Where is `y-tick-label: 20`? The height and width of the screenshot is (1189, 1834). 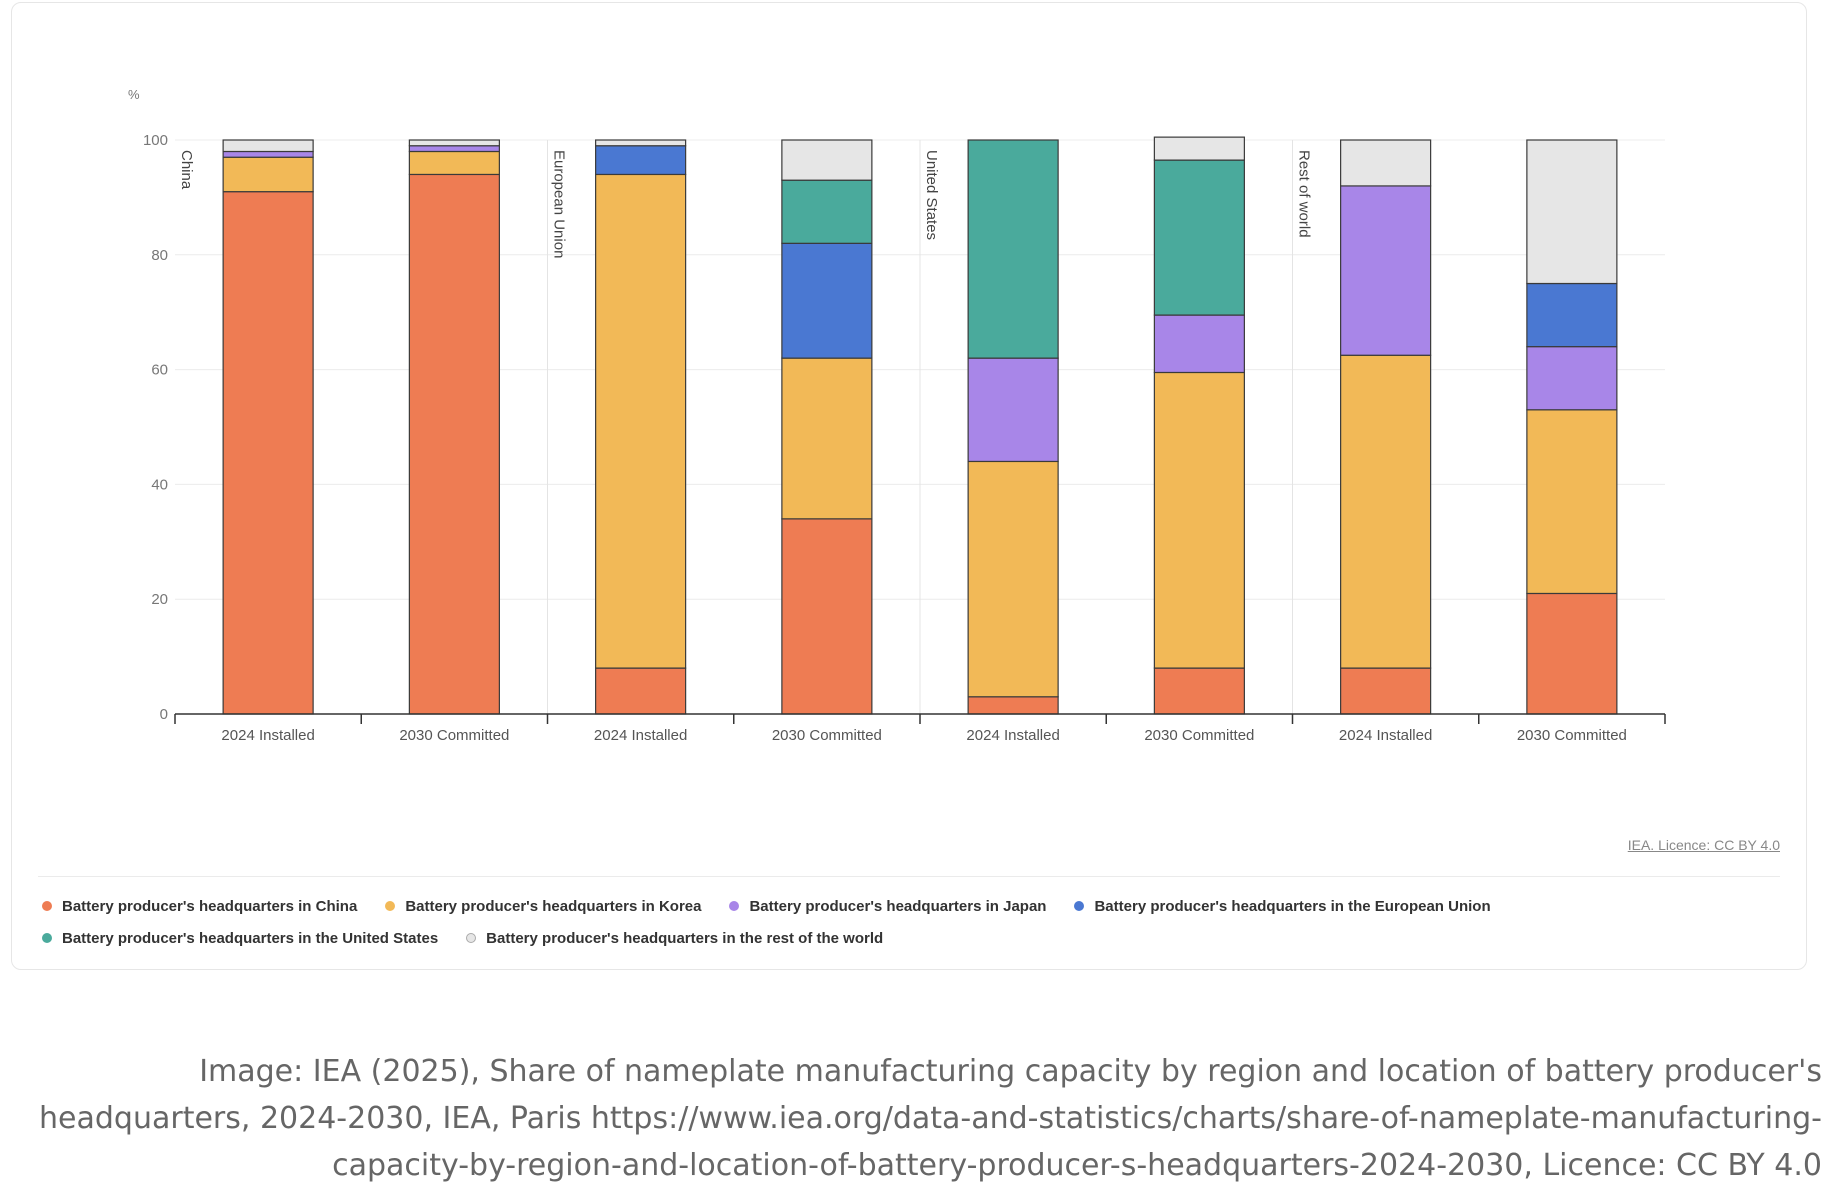
y-tick-label: 20 is located at coordinates (159, 599).